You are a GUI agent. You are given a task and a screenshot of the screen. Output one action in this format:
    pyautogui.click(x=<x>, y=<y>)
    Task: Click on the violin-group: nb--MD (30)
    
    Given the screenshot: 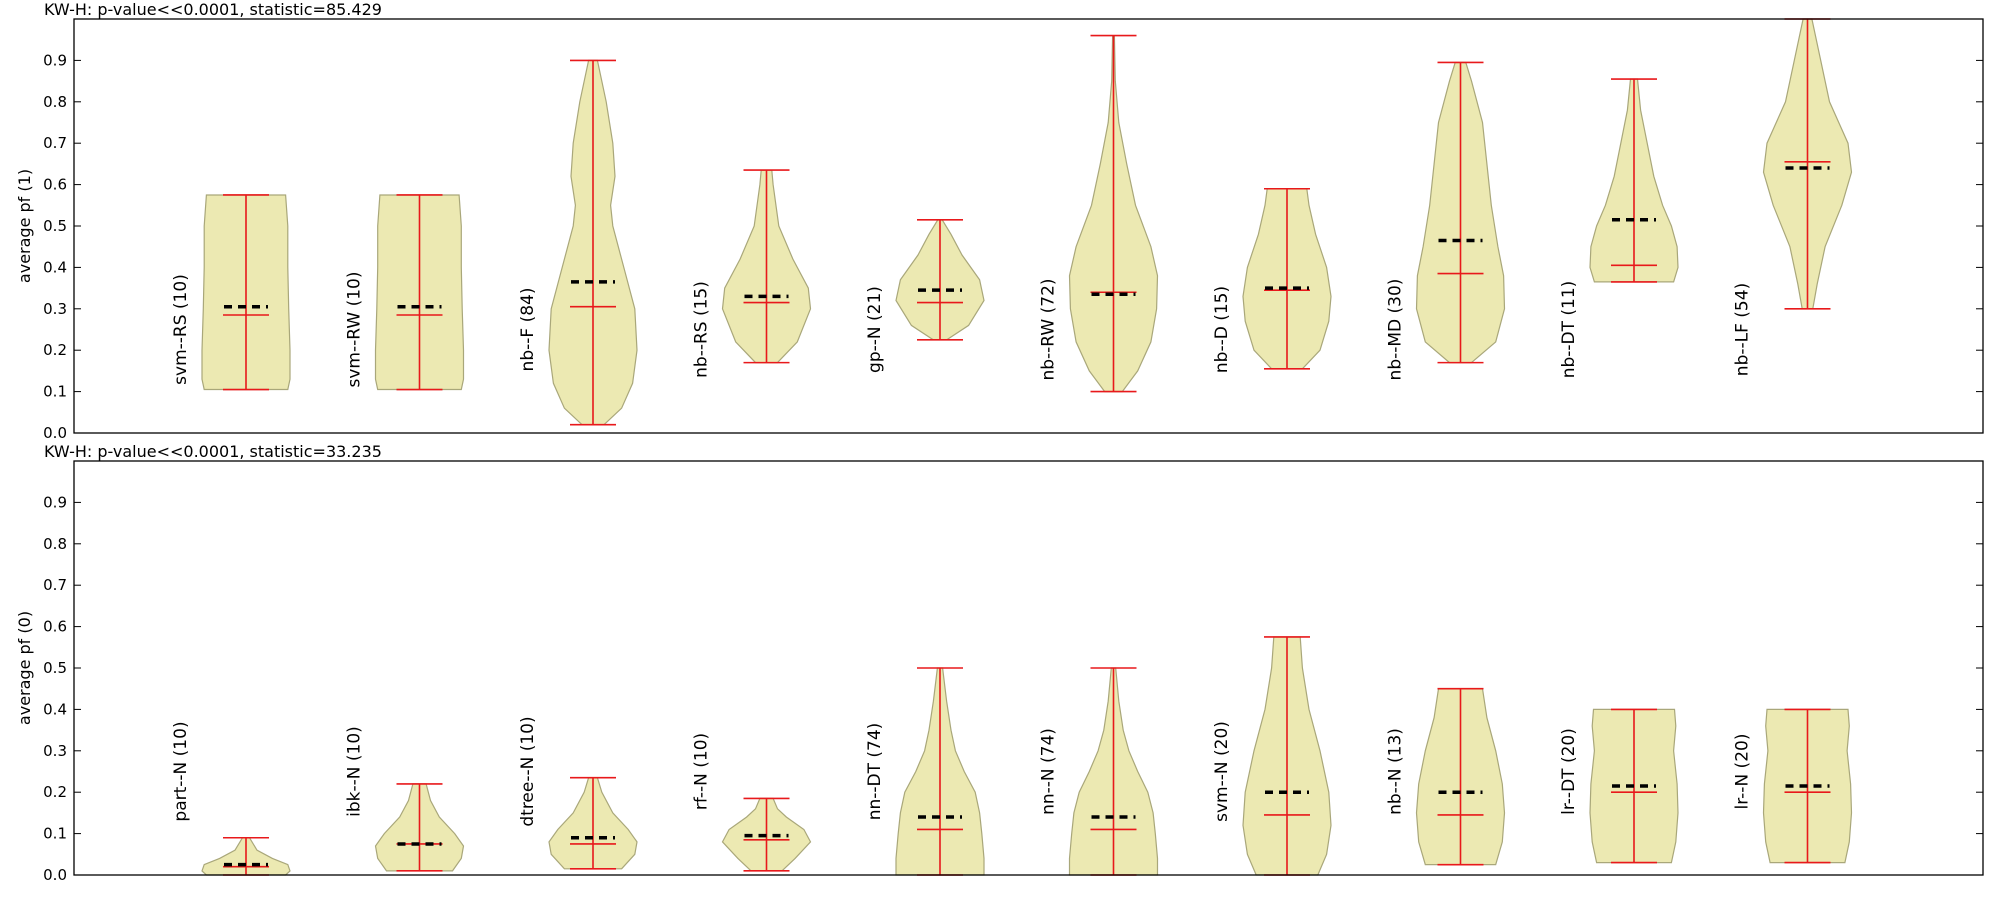 What is the action you would take?
    pyautogui.click(x=1446, y=221)
    